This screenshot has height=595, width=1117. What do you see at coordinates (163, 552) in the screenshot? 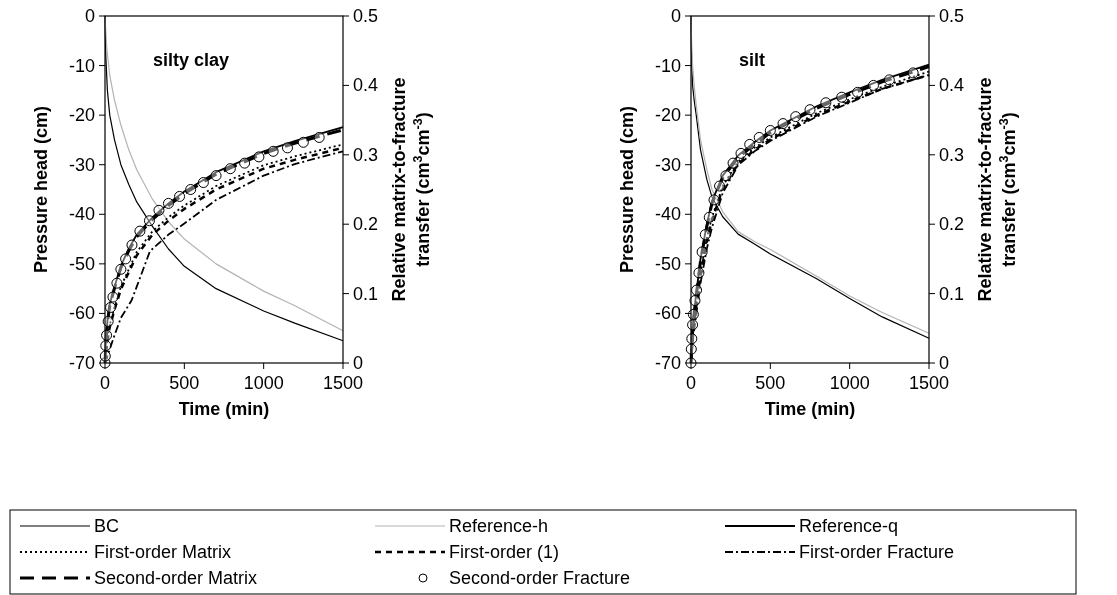
I see `legend-label: First-order Matrix` at bounding box center [163, 552].